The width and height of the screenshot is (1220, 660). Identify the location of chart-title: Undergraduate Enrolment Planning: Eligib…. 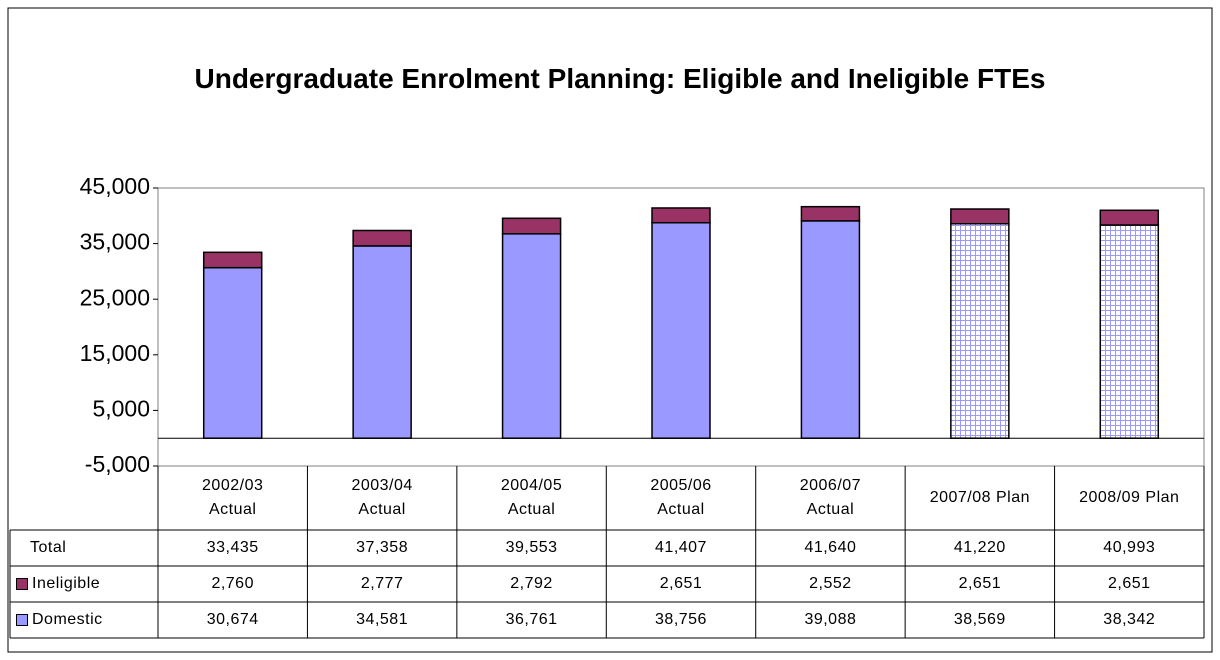
(620, 78).